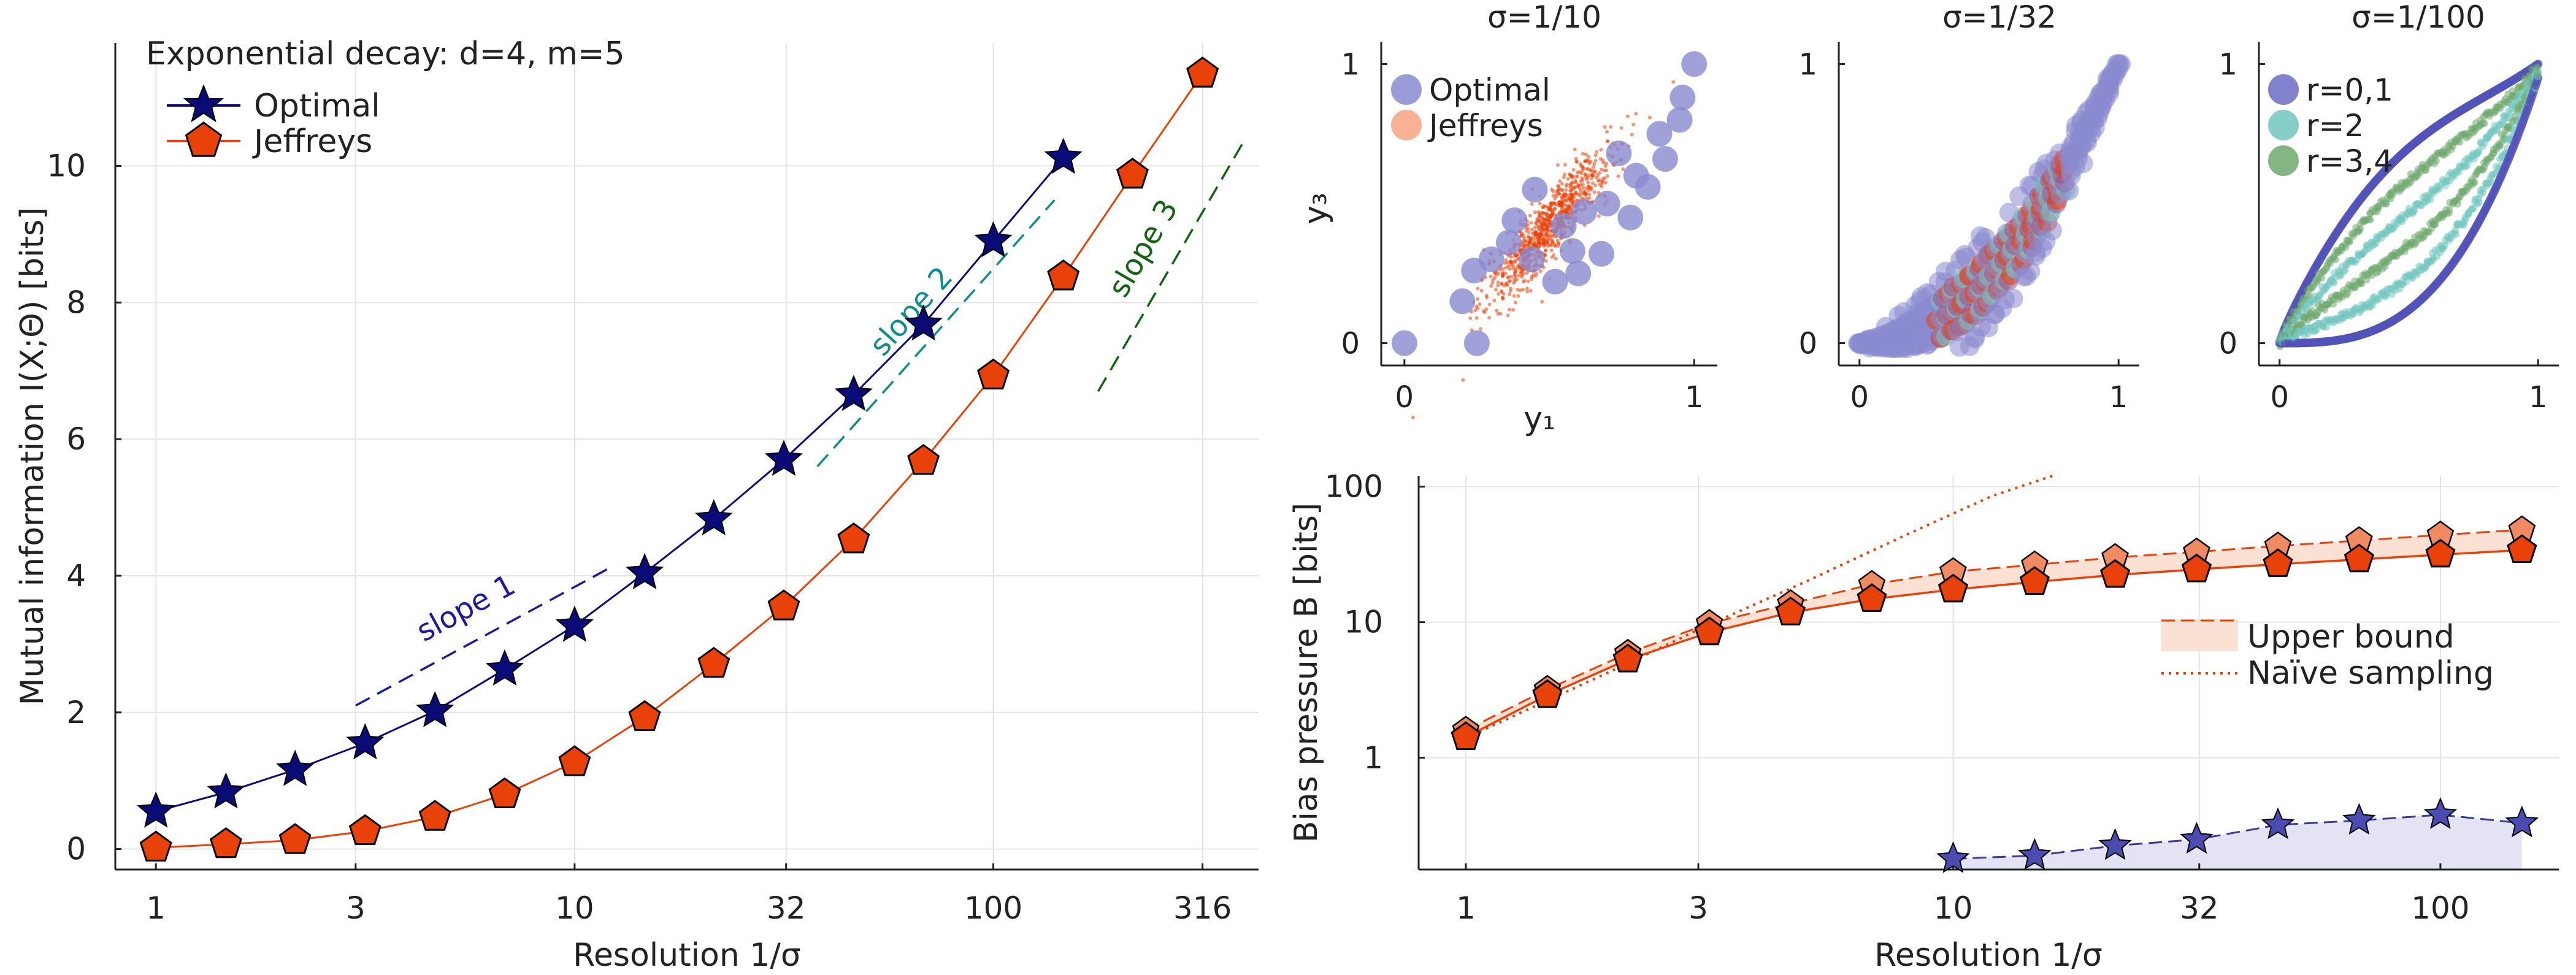 Image resolution: width=2576 pixels, height=975 pixels. I want to click on bias-x-tick-label: 3, so click(1698, 908).